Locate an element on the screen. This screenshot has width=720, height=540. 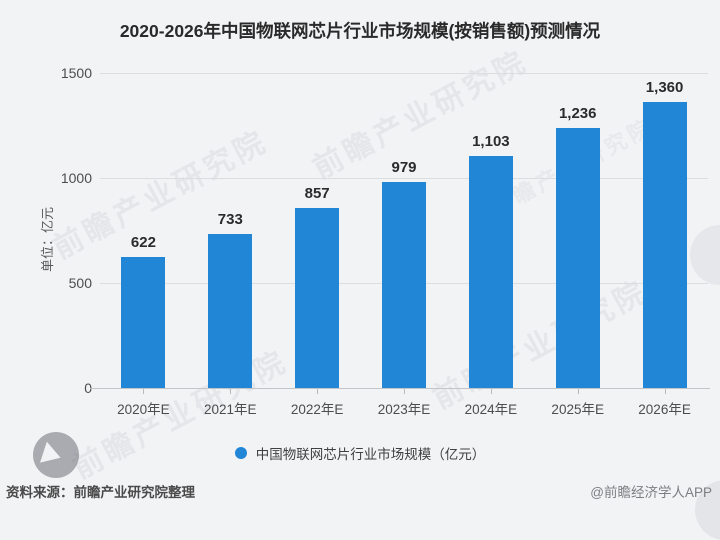
x-label-2024年E: 2024年E is located at coordinates (491, 409).